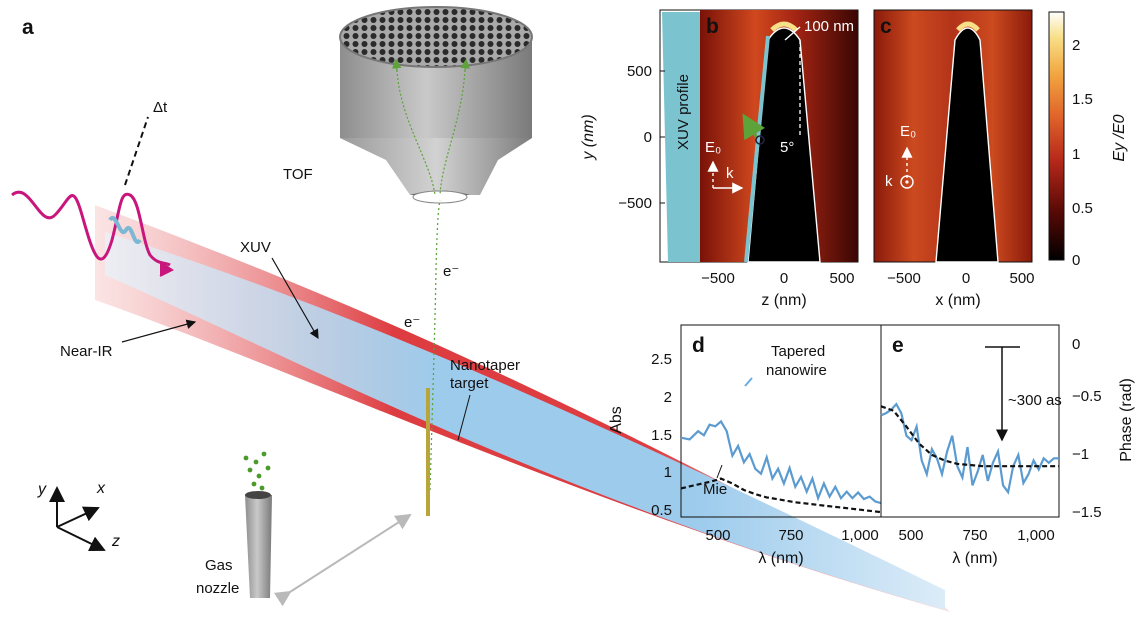  Describe the element at coordinates (730, 173) in the screenshot. I see `k-label-b: k` at that location.